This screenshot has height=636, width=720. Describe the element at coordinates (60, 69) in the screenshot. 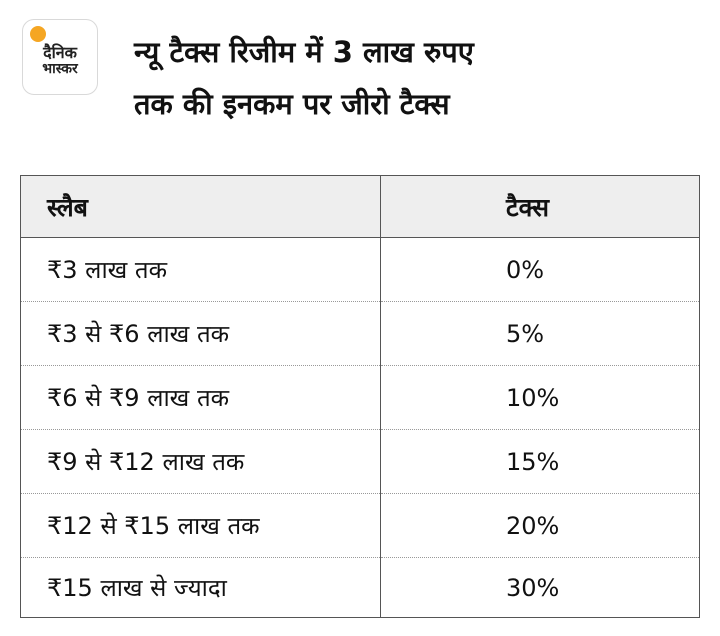

I see `logo-text-line2: भास्कर` at that location.